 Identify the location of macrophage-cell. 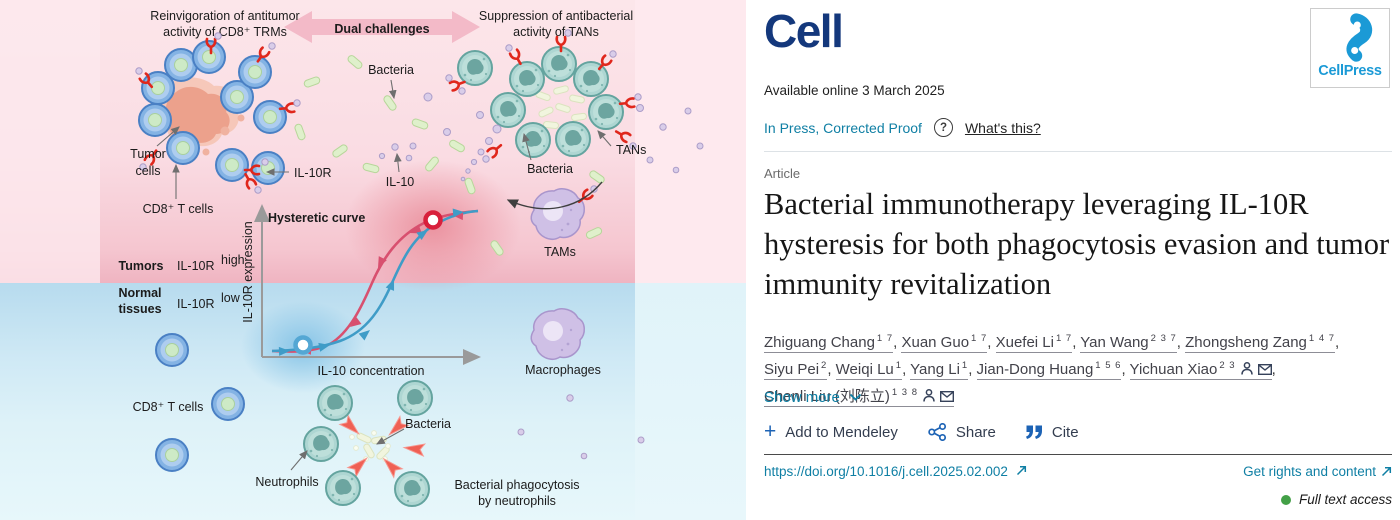
(558, 334).